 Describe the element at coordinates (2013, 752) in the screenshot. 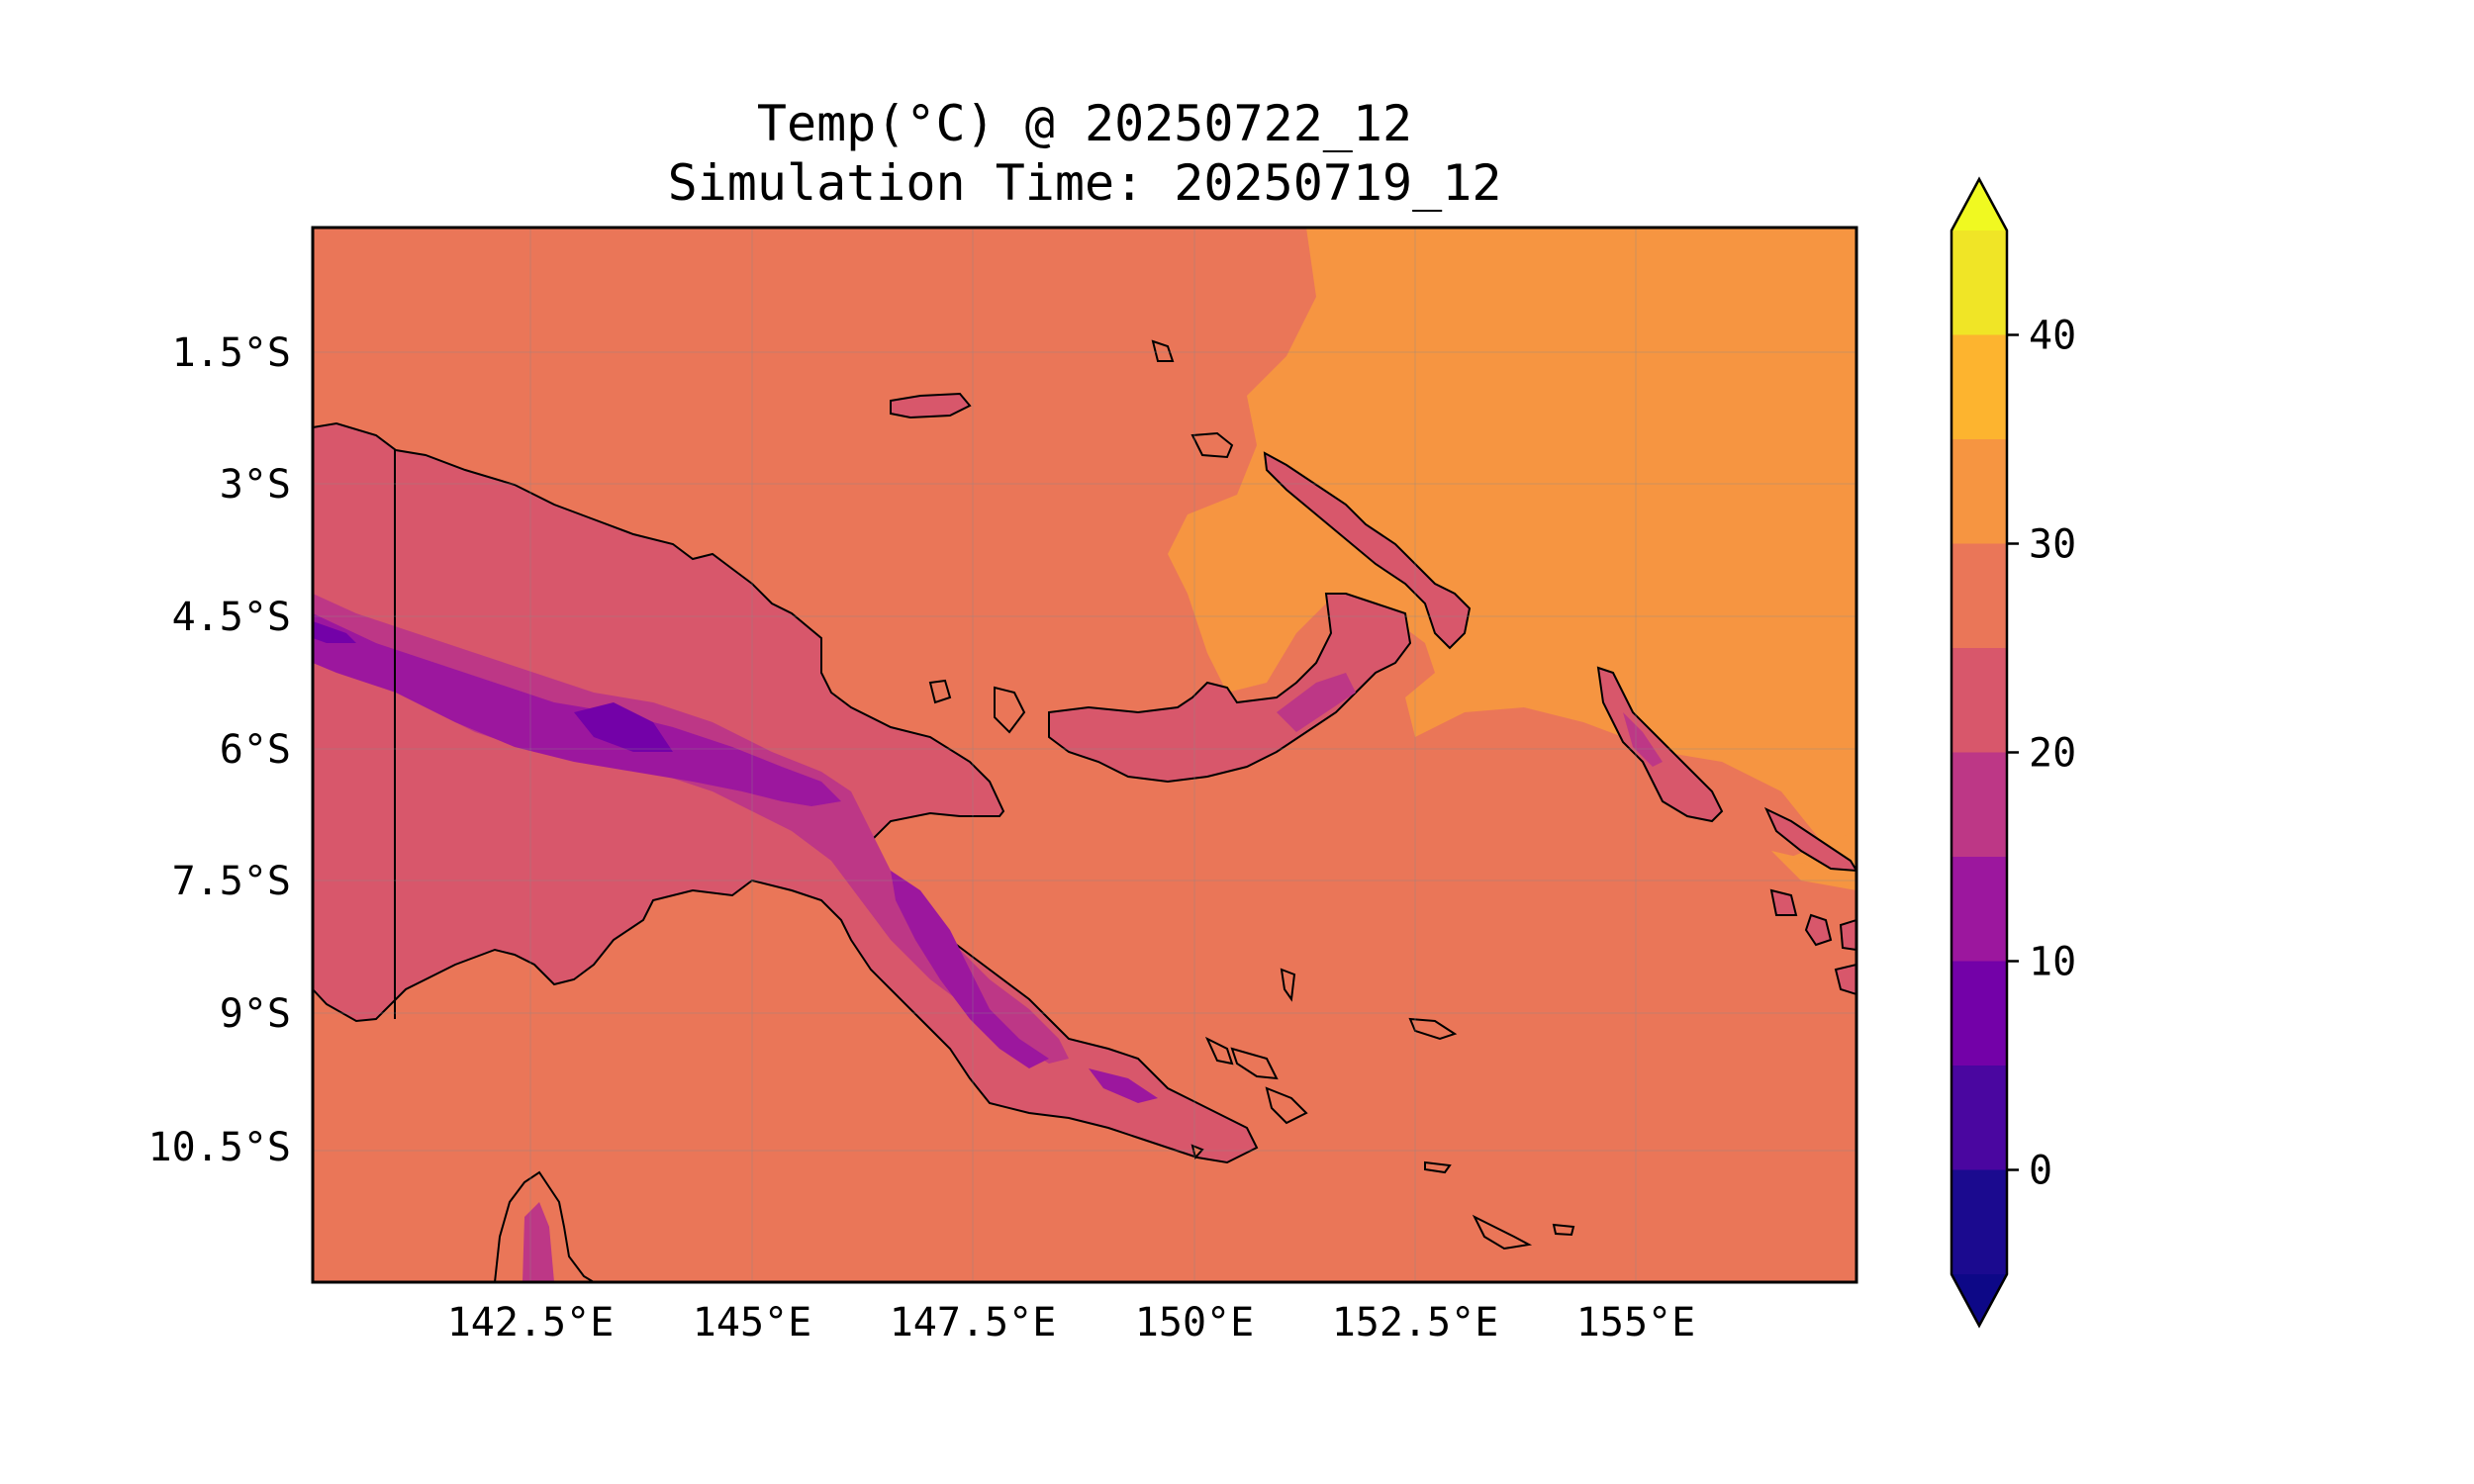

I see `colorbar: 0 10 20 30 40` at that location.